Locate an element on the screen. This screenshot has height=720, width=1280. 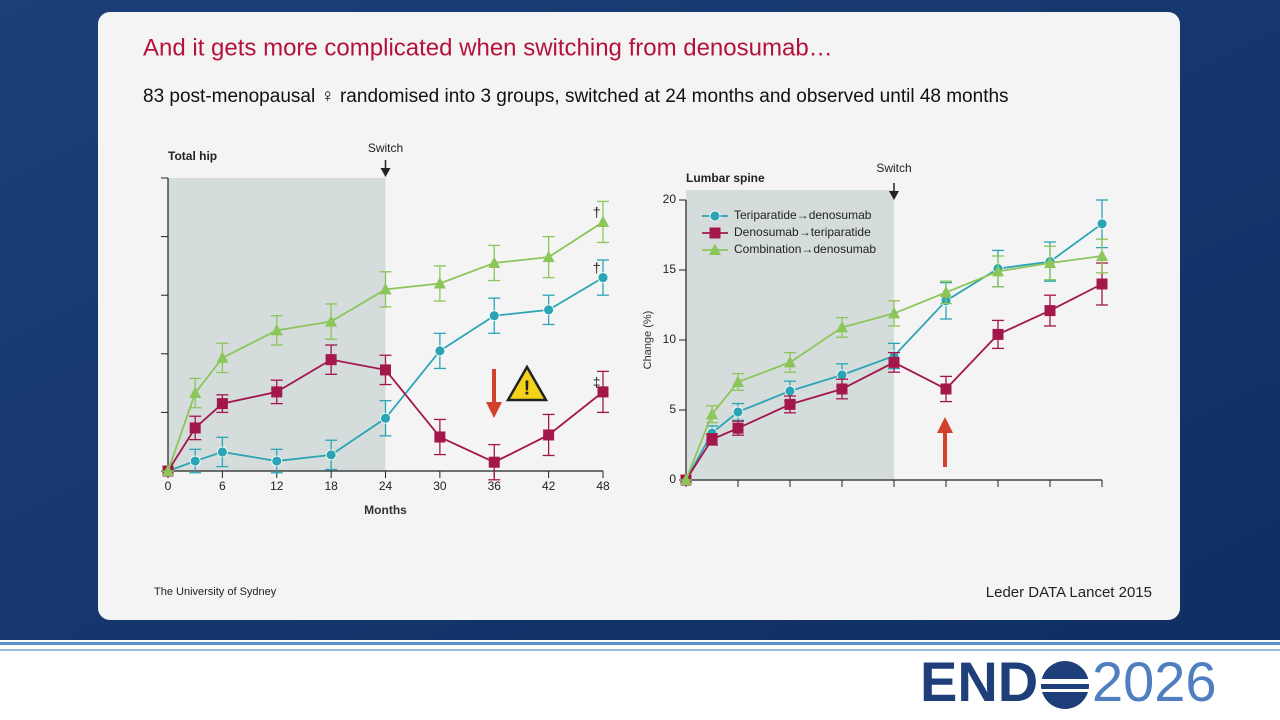
logo-year: 2026 is located at coordinates (1154, 681).